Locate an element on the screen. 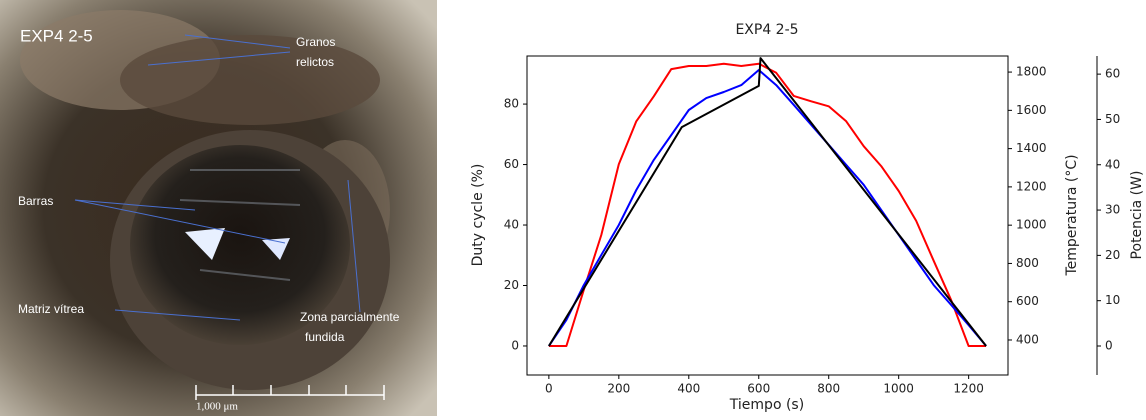 This screenshot has width=1146, height=420. x-tick-label: 600 is located at coordinates (758, 389).